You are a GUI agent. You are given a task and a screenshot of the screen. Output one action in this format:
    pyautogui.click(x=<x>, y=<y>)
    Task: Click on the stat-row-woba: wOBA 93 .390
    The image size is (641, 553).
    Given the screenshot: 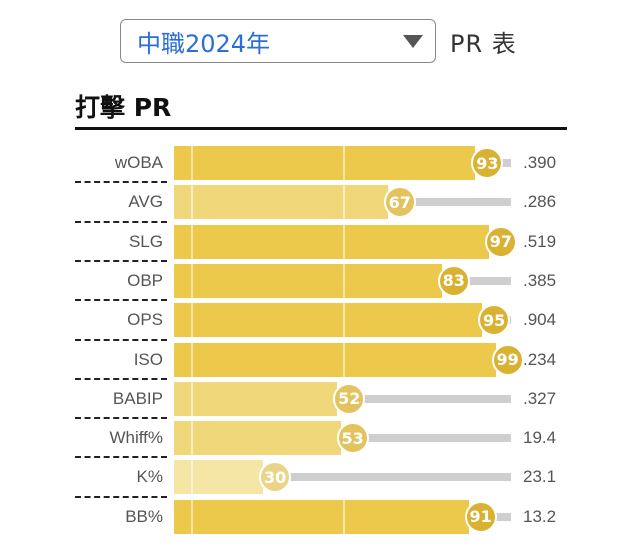 What is the action you would take?
    pyautogui.click(x=320, y=163)
    